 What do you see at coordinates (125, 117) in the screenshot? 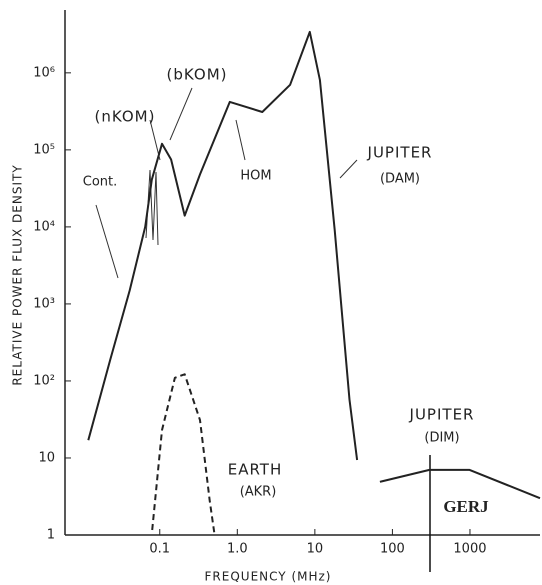
I see `annotation: (nKOM)` at bounding box center [125, 117].